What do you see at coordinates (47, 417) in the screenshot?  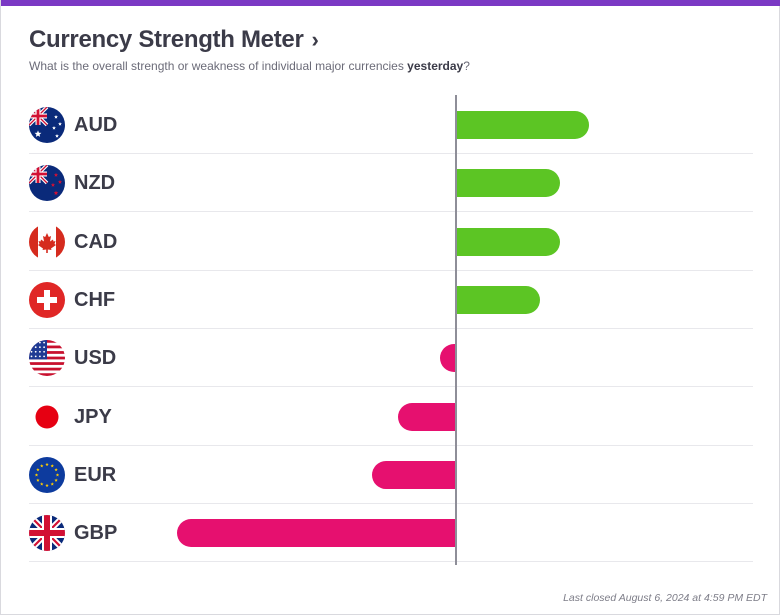 I see `japan-flag-icon` at bounding box center [47, 417].